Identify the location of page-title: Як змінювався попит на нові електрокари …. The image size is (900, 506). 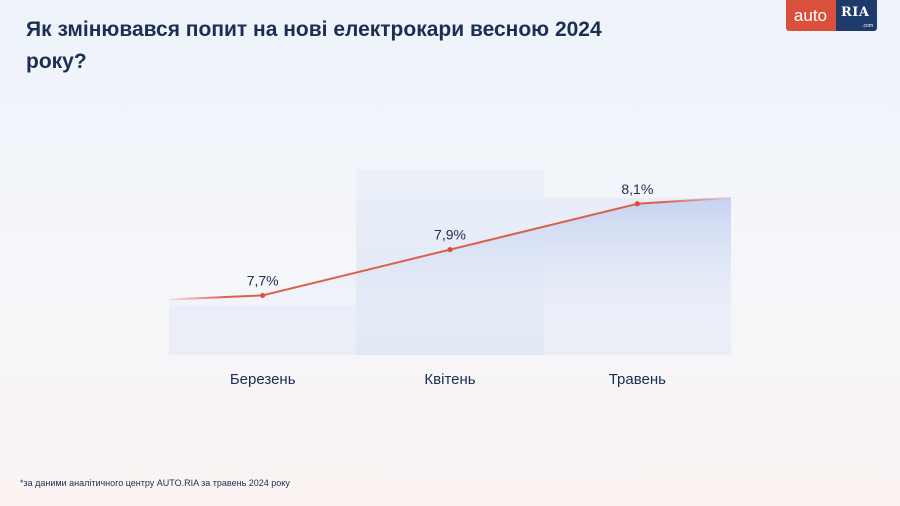
(314, 45).